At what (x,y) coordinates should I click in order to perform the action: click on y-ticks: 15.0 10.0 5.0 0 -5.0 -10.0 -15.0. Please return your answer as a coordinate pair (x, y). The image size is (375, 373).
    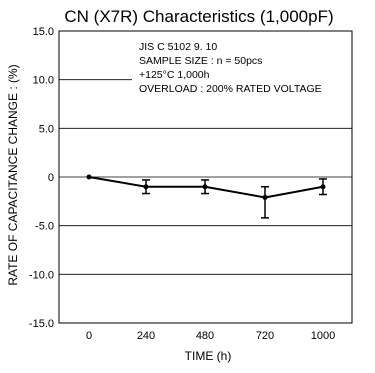
    Looking at the image, I should click on (41, 178).